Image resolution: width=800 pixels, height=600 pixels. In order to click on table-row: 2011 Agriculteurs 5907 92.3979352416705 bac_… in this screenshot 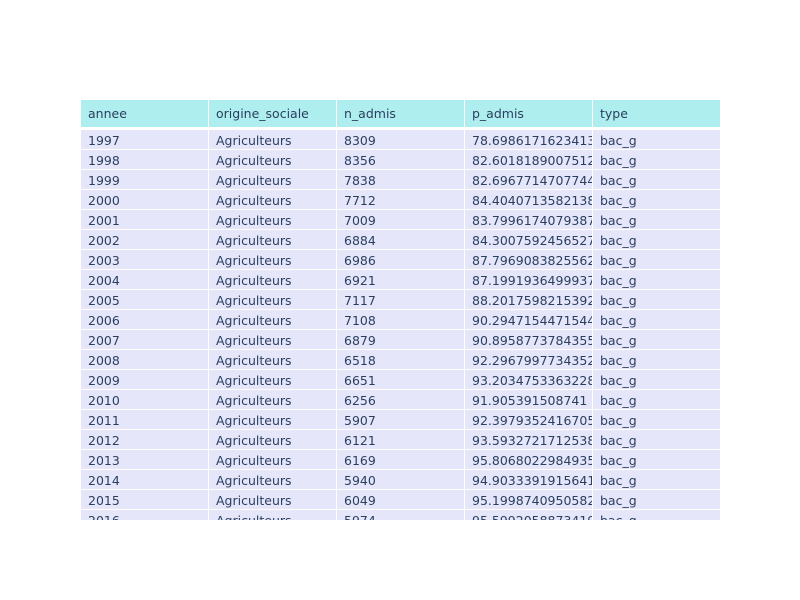, I will do `click(401, 420)`.